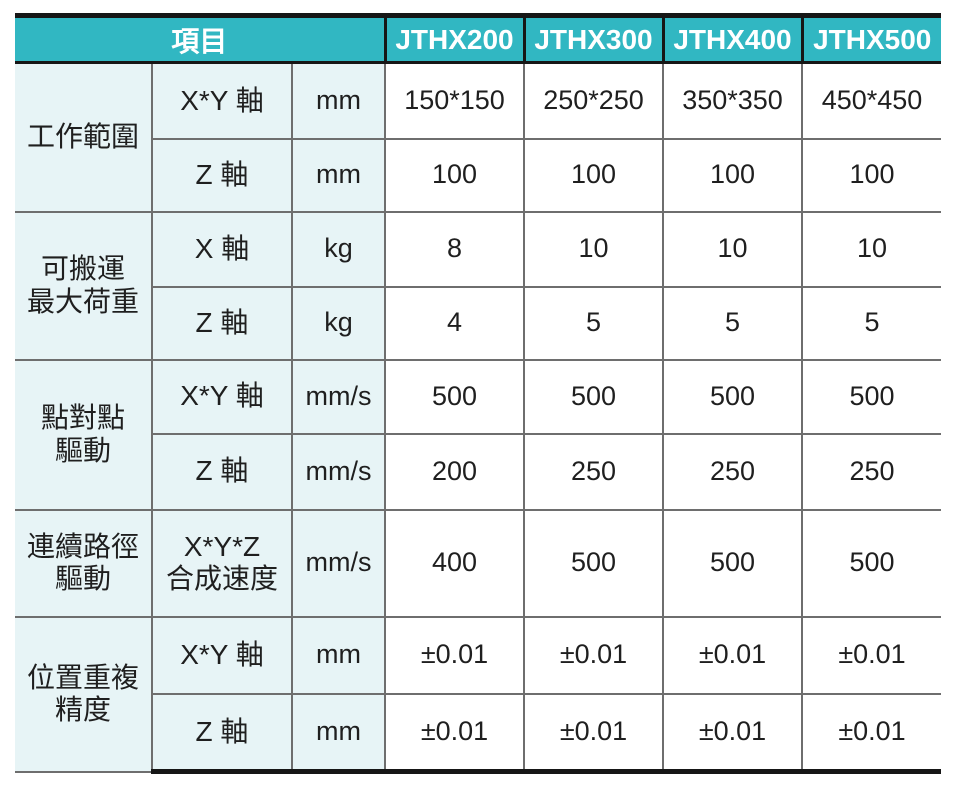 The image size is (957, 795). I want to click on value-cell: 150*150, so click(454, 100).